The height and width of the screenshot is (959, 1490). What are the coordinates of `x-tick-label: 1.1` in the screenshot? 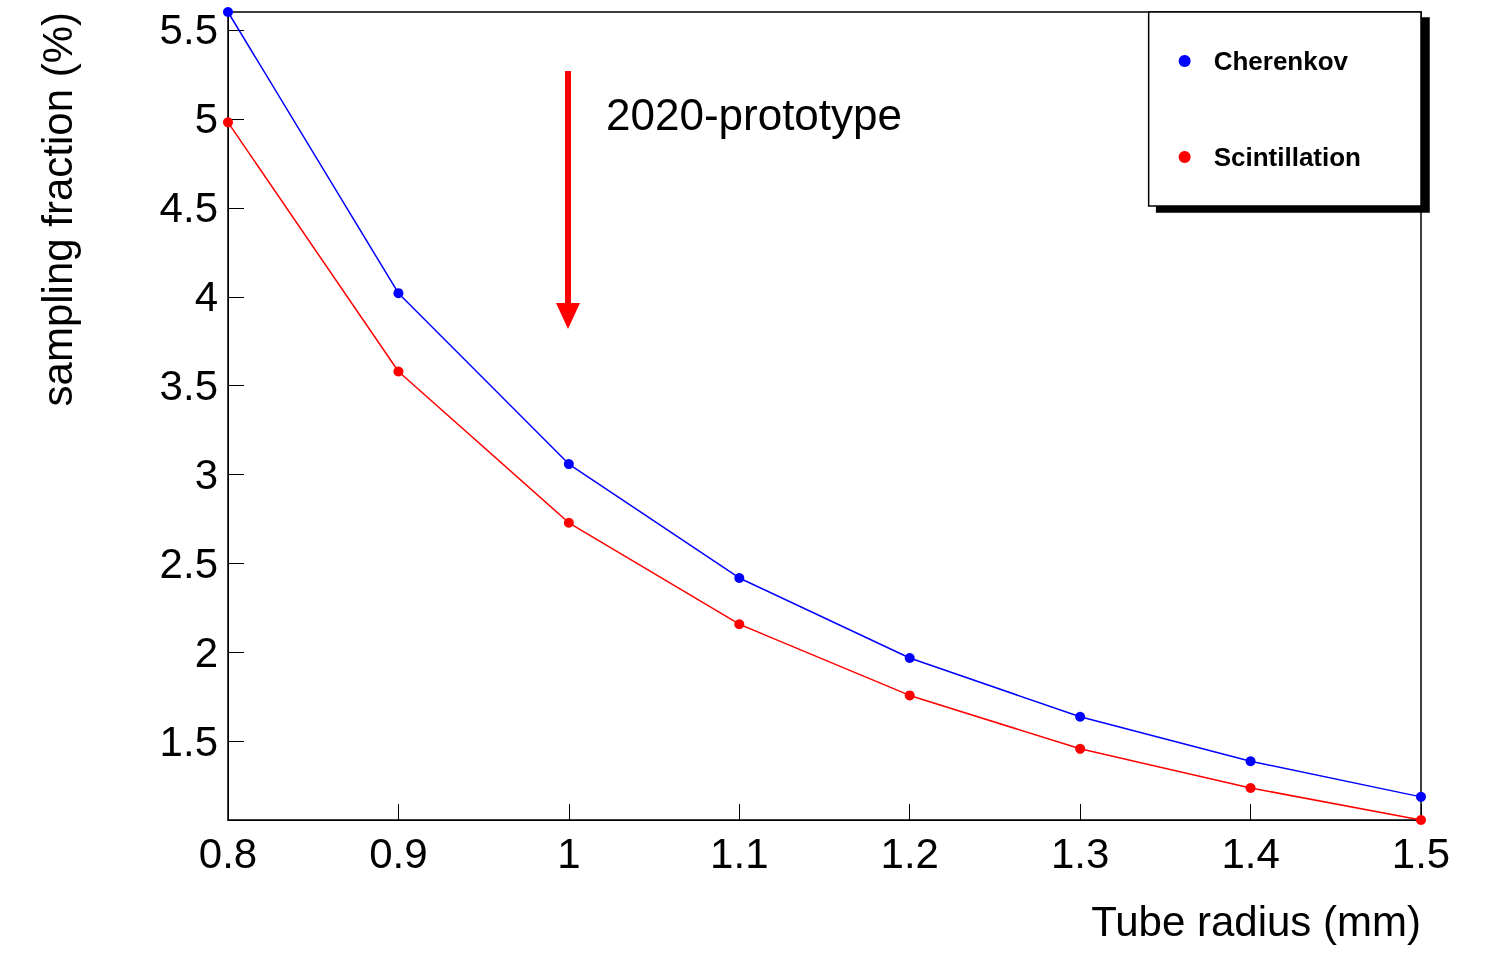 It's located at (739, 853).